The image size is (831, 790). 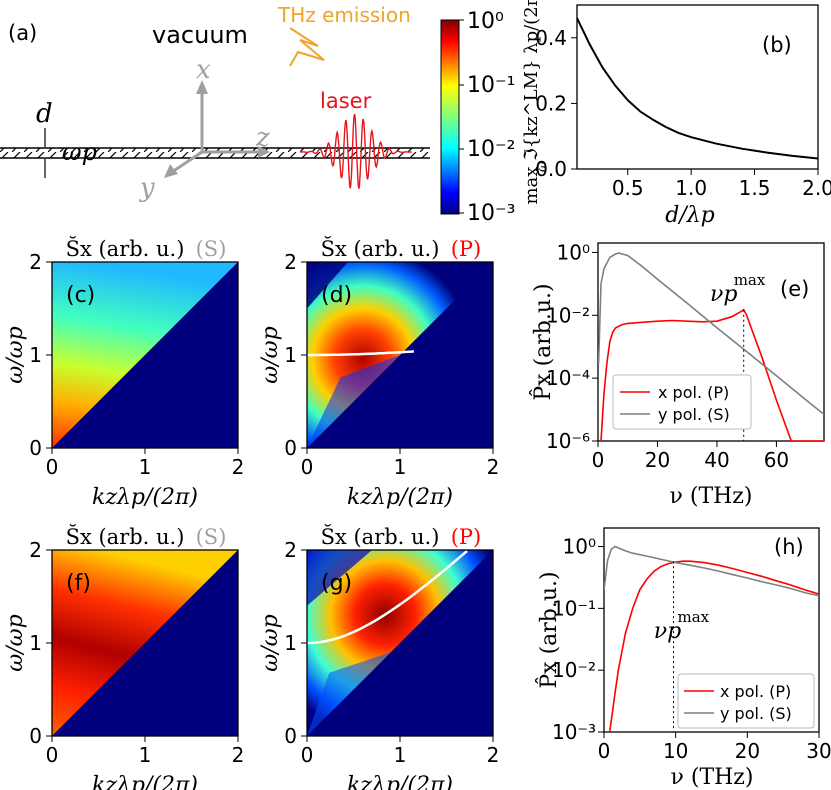 I want to click on panel-e-legend: x pol. (P) y pol. (S), so click(x=682, y=402).